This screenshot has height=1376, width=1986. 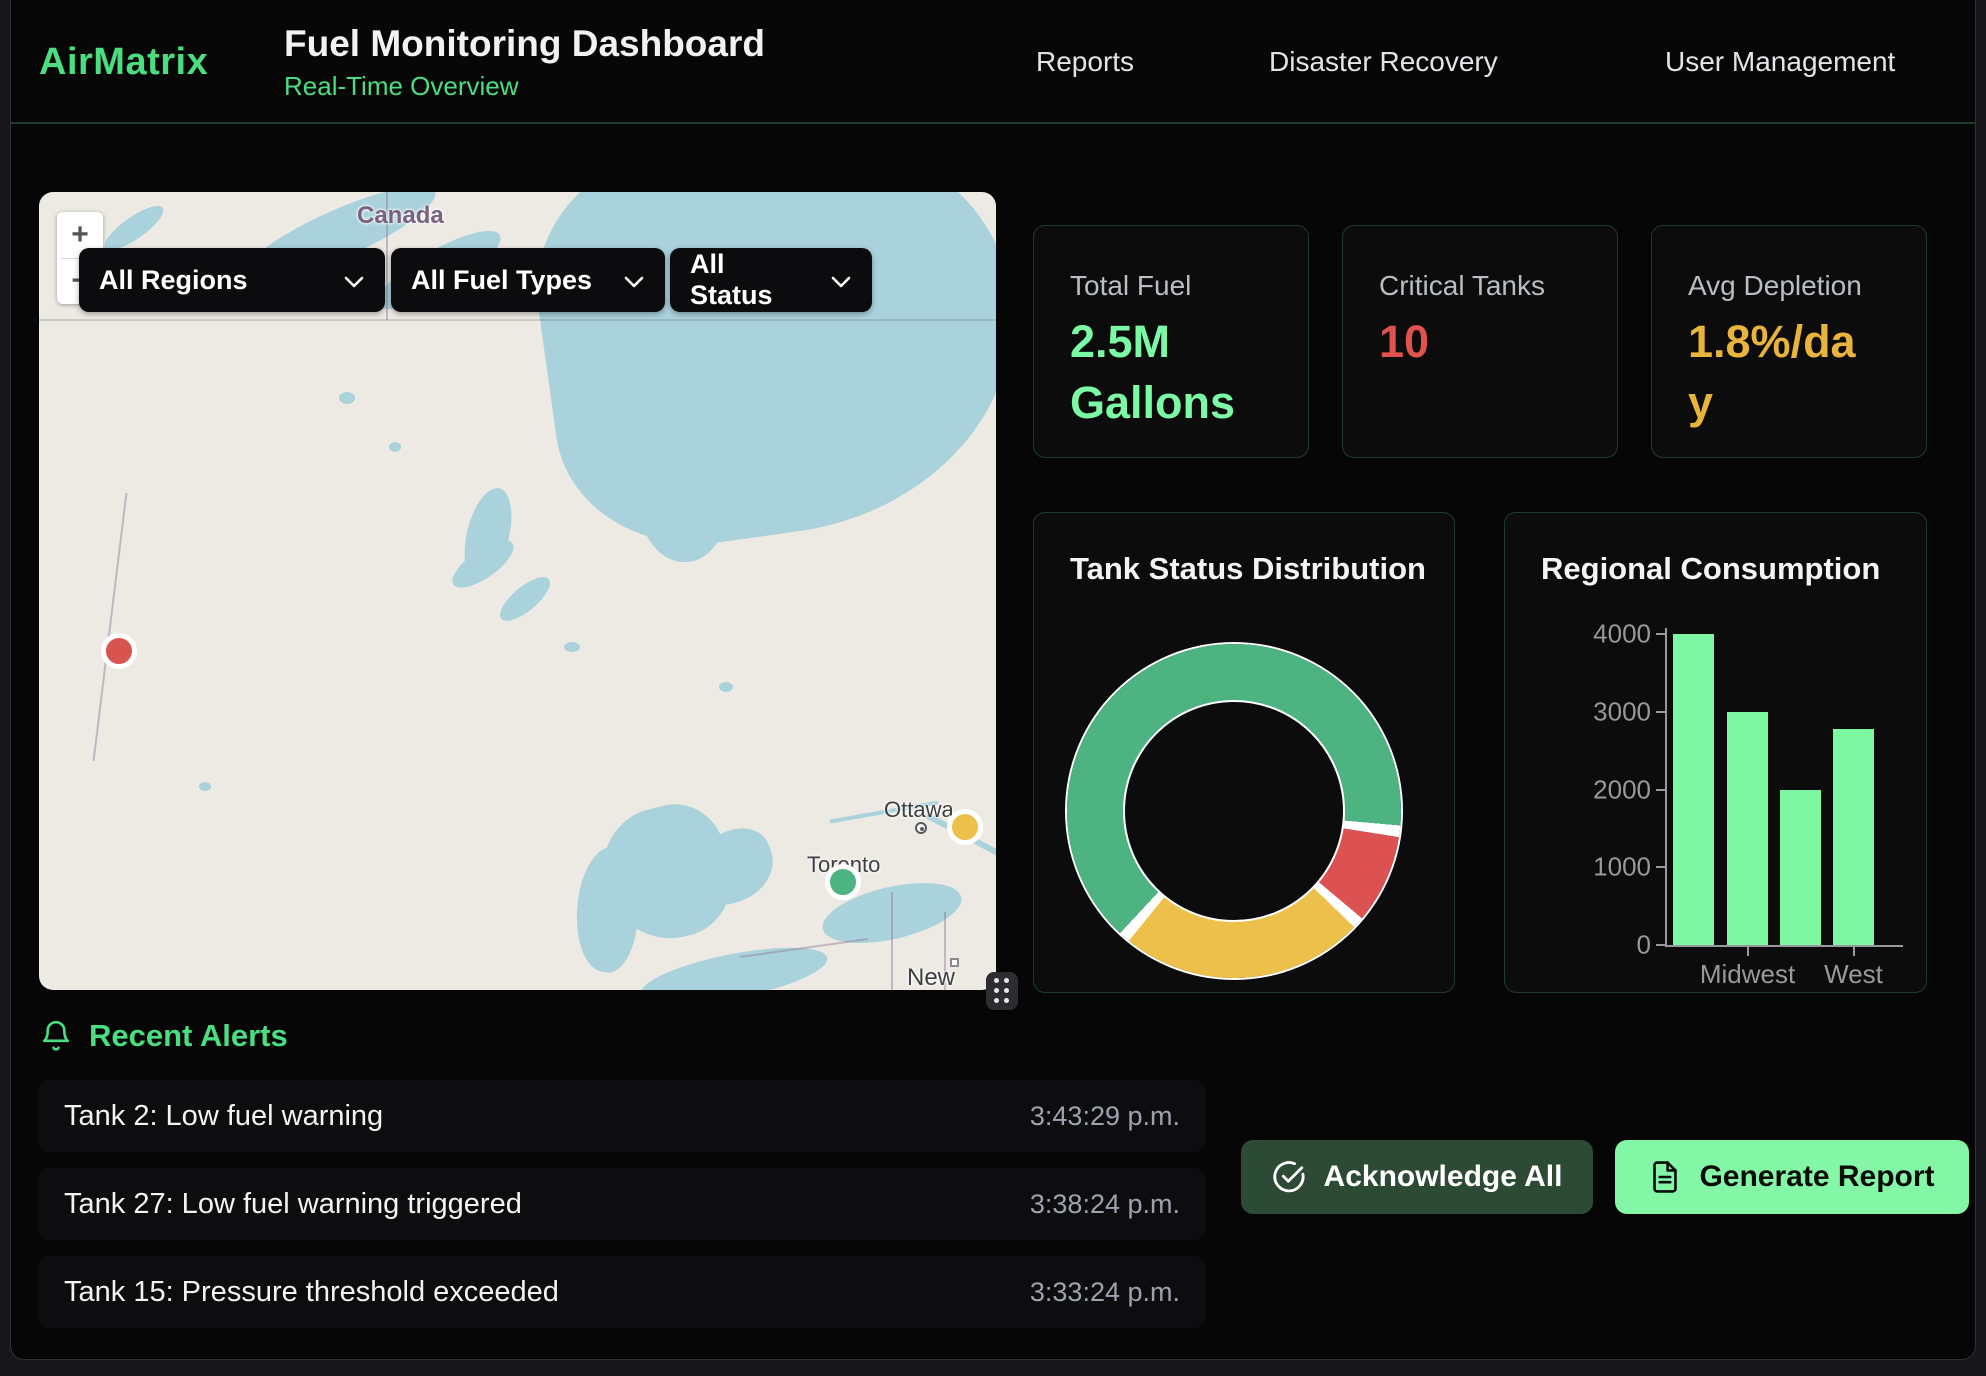 What do you see at coordinates (842, 882) in the screenshot?
I see `tank-marker-normal` at bounding box center [842, 882].